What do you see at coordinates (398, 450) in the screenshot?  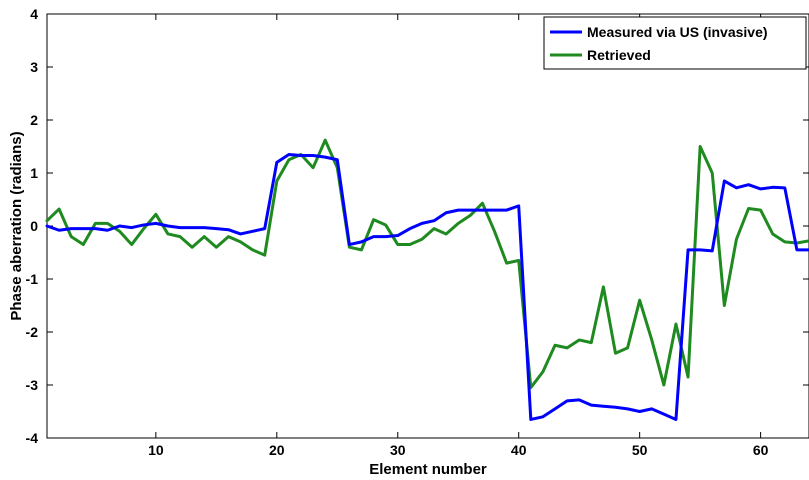 I see `x-tick-label: 30` at bounding box center [398, 450].